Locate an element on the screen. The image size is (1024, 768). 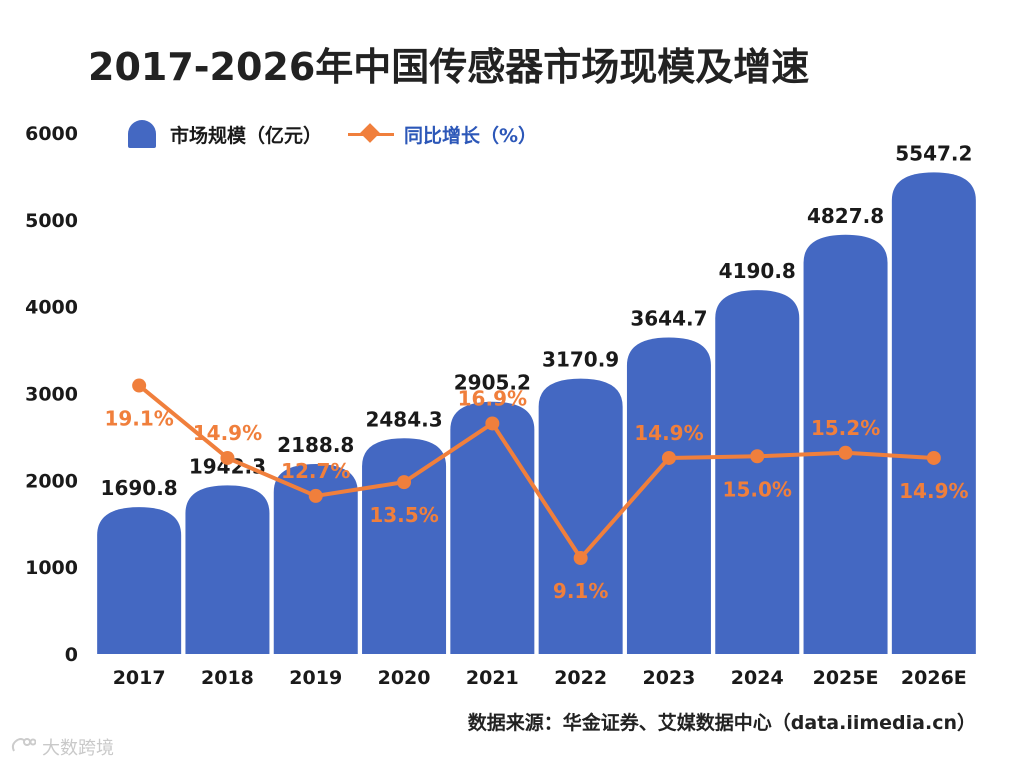
watermark-text: 大数跨境 is located at coordinates (78, 748).